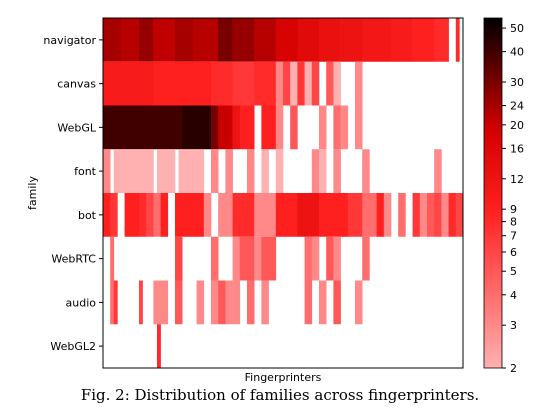  What do you see at coordinates (513, 271) in the screenshot?
I see `colorbar-tick-label: 5` at bounding box center [513, 271].